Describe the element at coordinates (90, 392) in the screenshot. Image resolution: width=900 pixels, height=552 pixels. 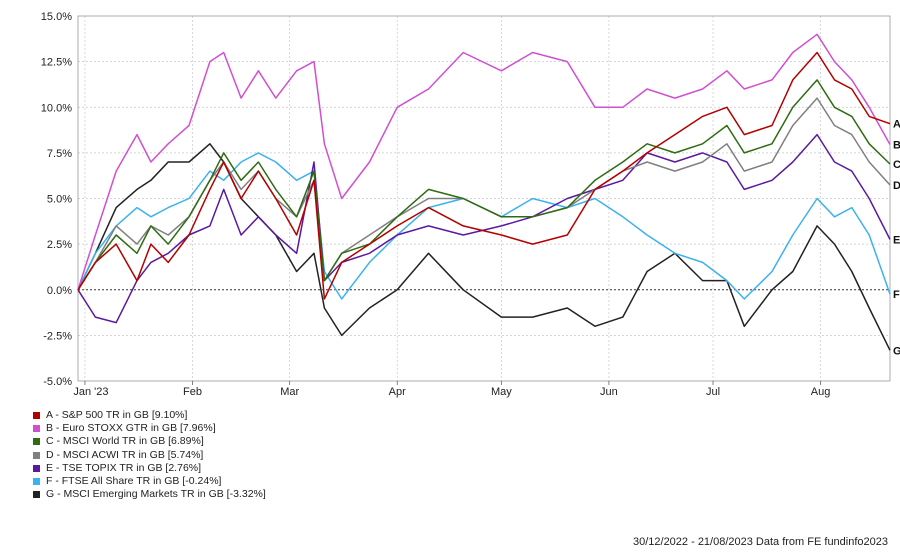
I see `x-tick-label: Jan '23` at that location.